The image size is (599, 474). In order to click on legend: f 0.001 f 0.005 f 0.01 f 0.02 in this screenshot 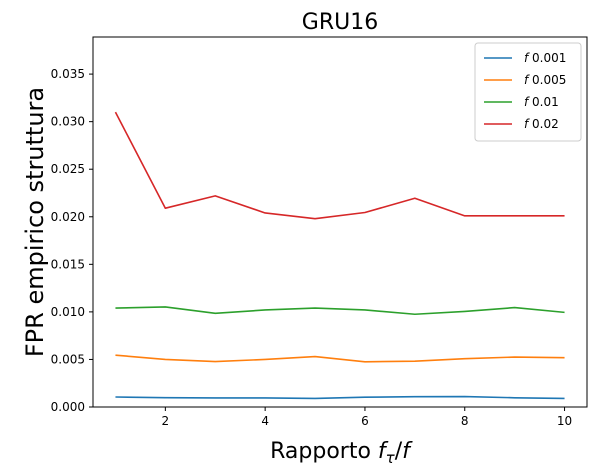, I will do `click(528, 92)`.